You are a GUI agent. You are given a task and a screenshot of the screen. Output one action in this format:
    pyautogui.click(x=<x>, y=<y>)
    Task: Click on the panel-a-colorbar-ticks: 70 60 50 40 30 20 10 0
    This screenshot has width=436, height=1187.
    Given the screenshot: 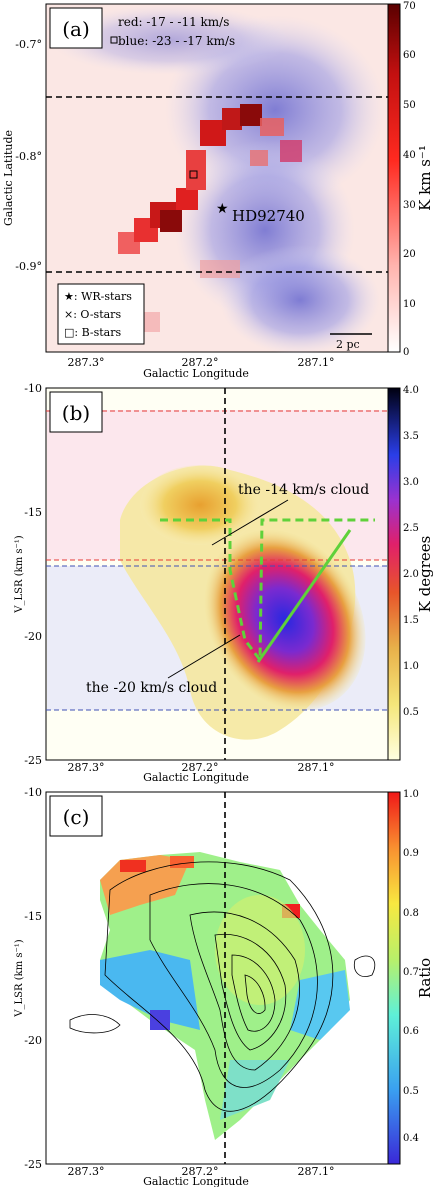 What is the action you would take?
    pyautogui.click(x=409, y=179)
    